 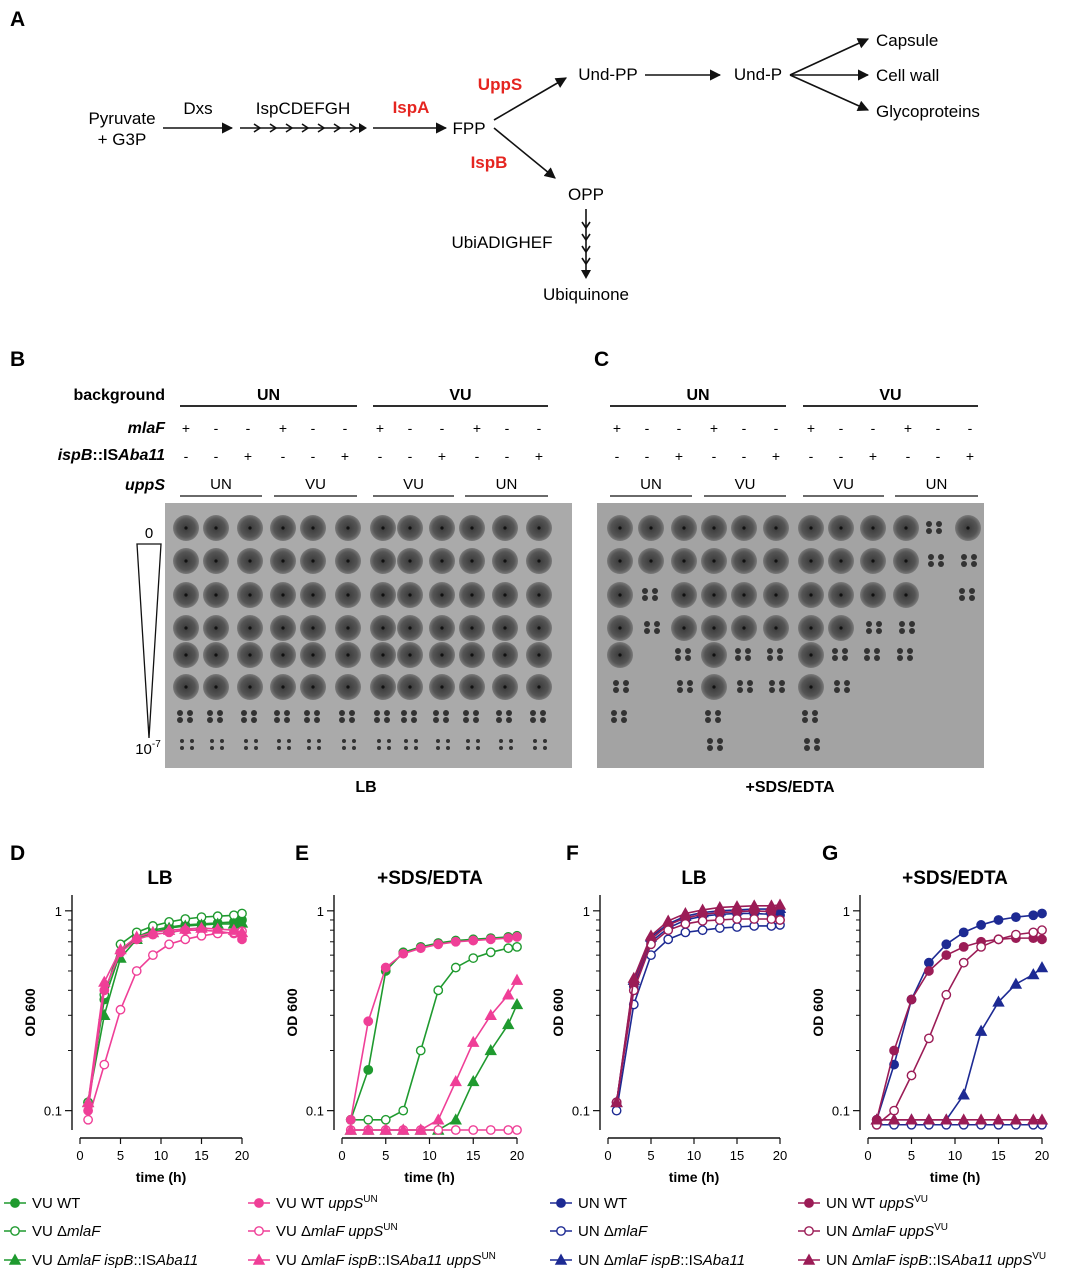 What do you see at coordinates (500, 84) in the screenshot?
I see `enzyme-upps: UppS` at bounding box center [500, 84].